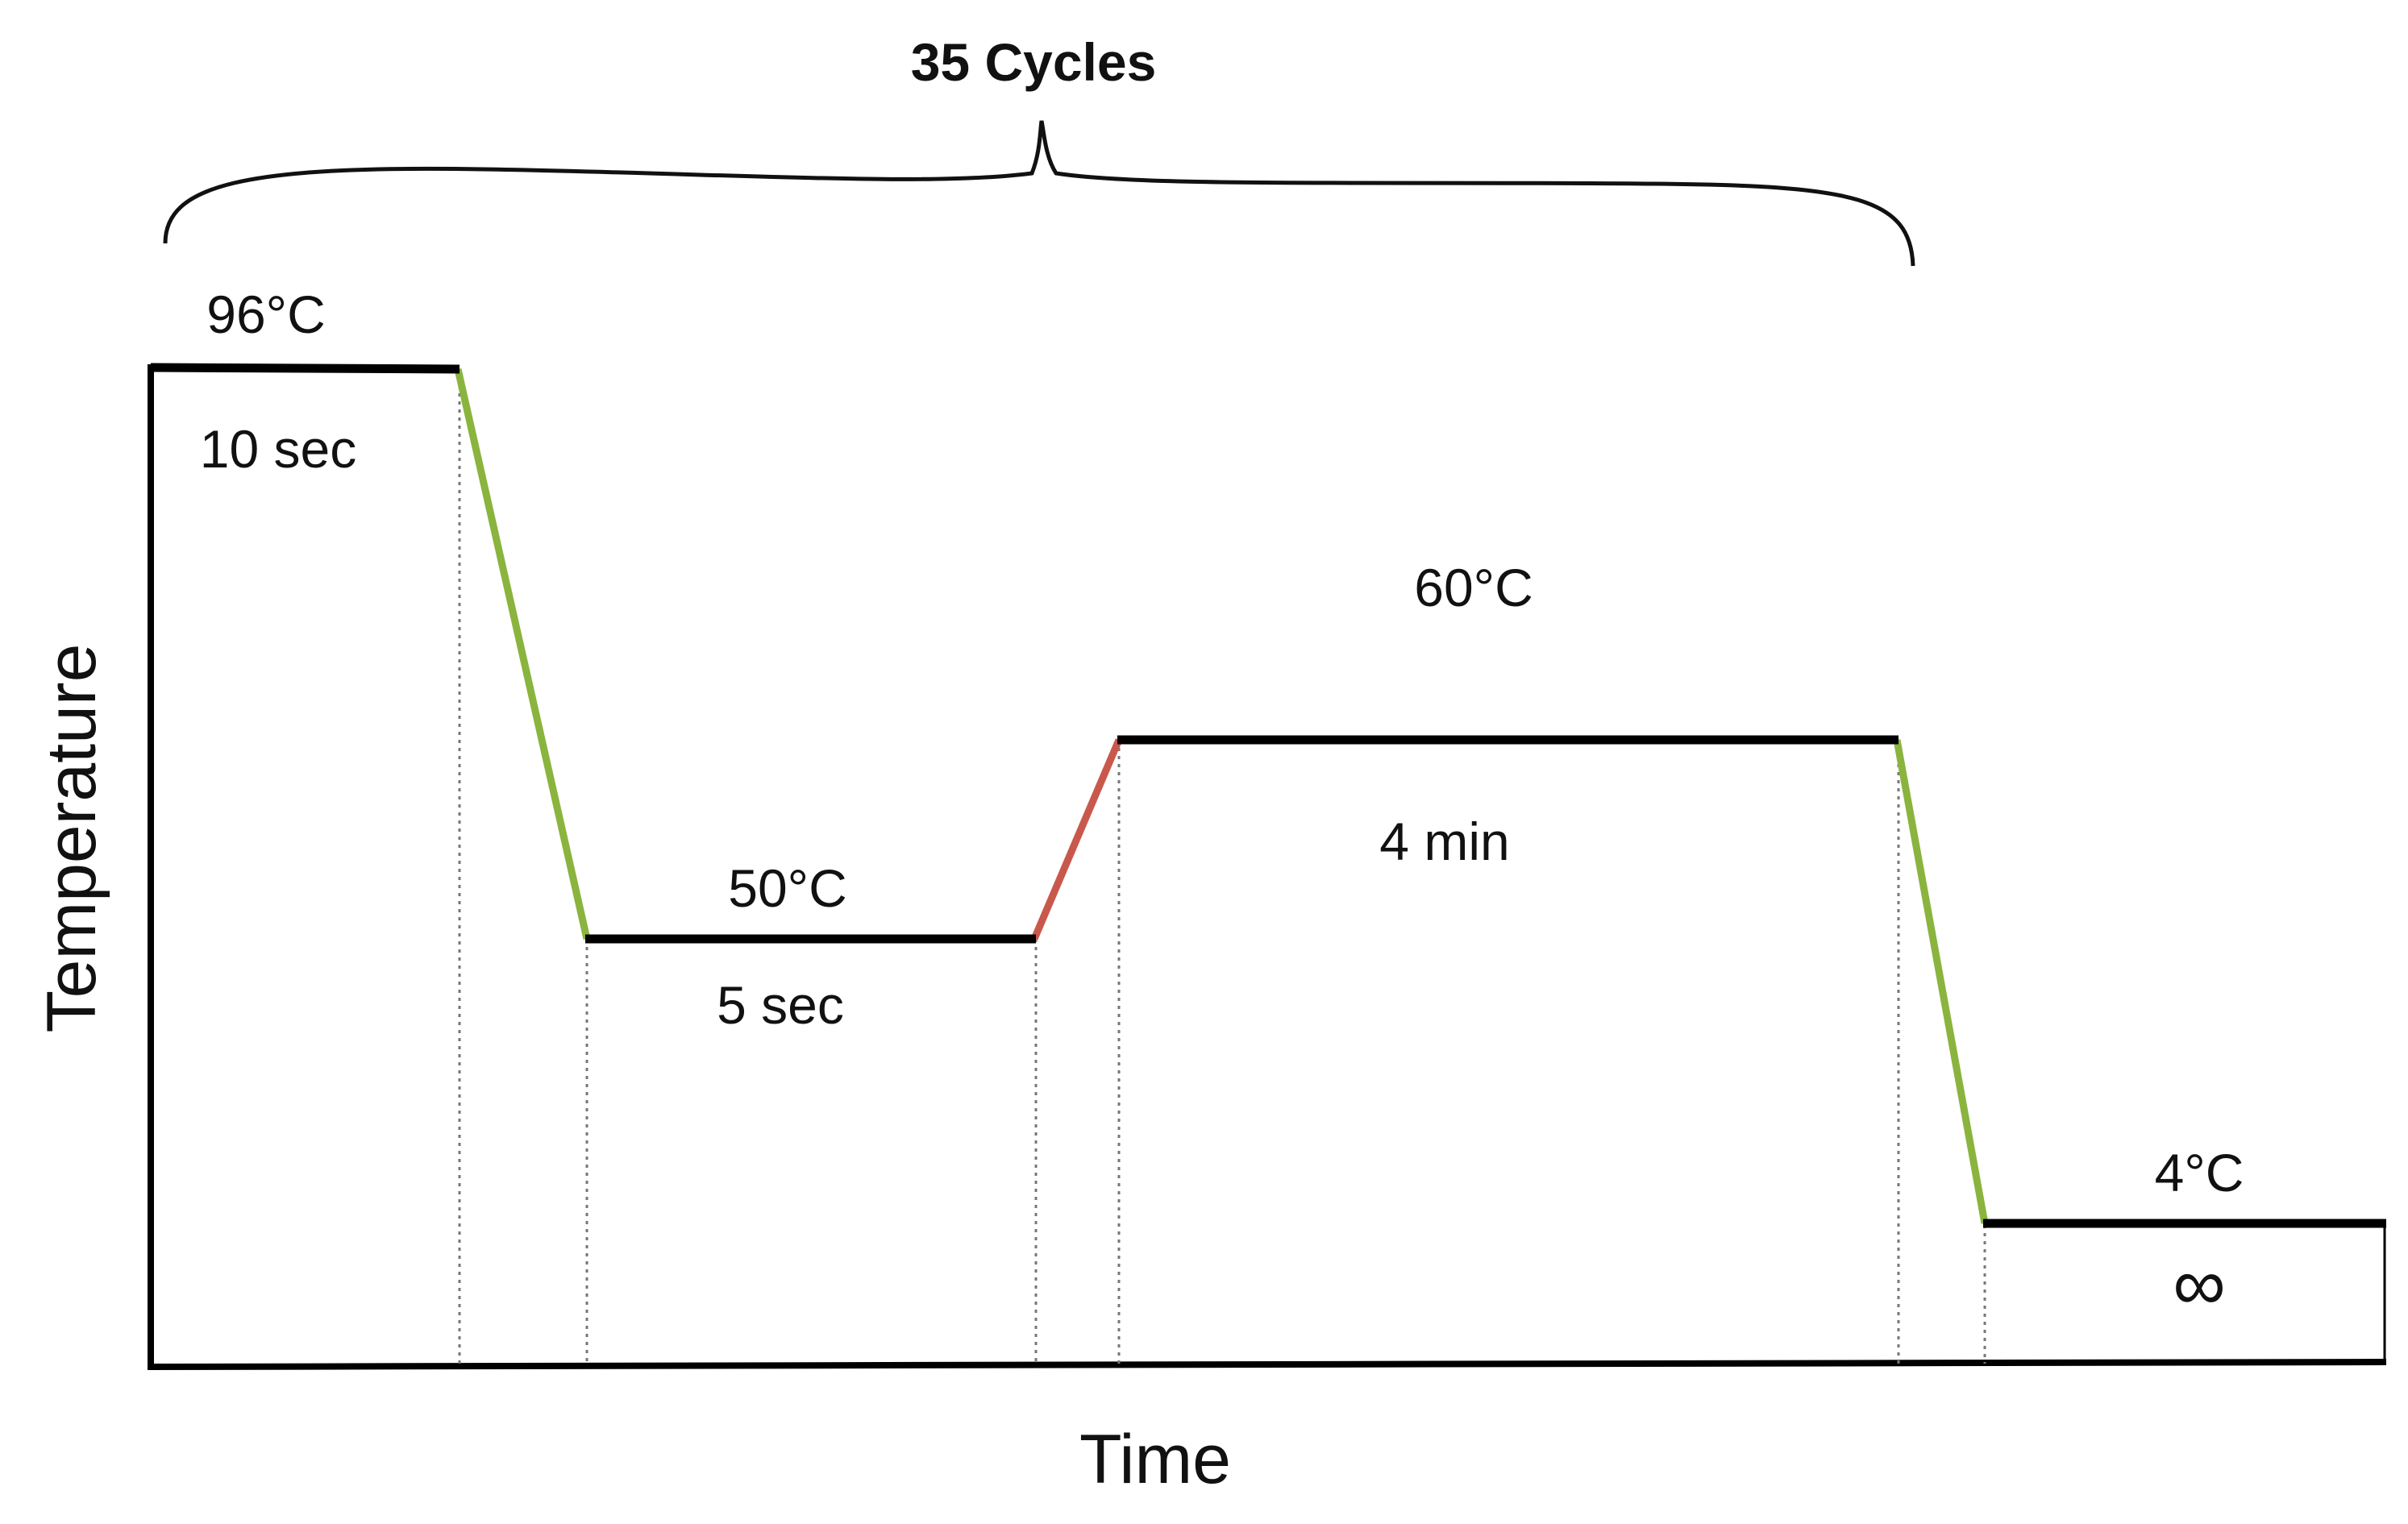 This screenshot has height=1524, width=2408. Describe the element at coordinates (2199, 1172) in the screenshot. I see `step-temperature: 4°C` at that location.